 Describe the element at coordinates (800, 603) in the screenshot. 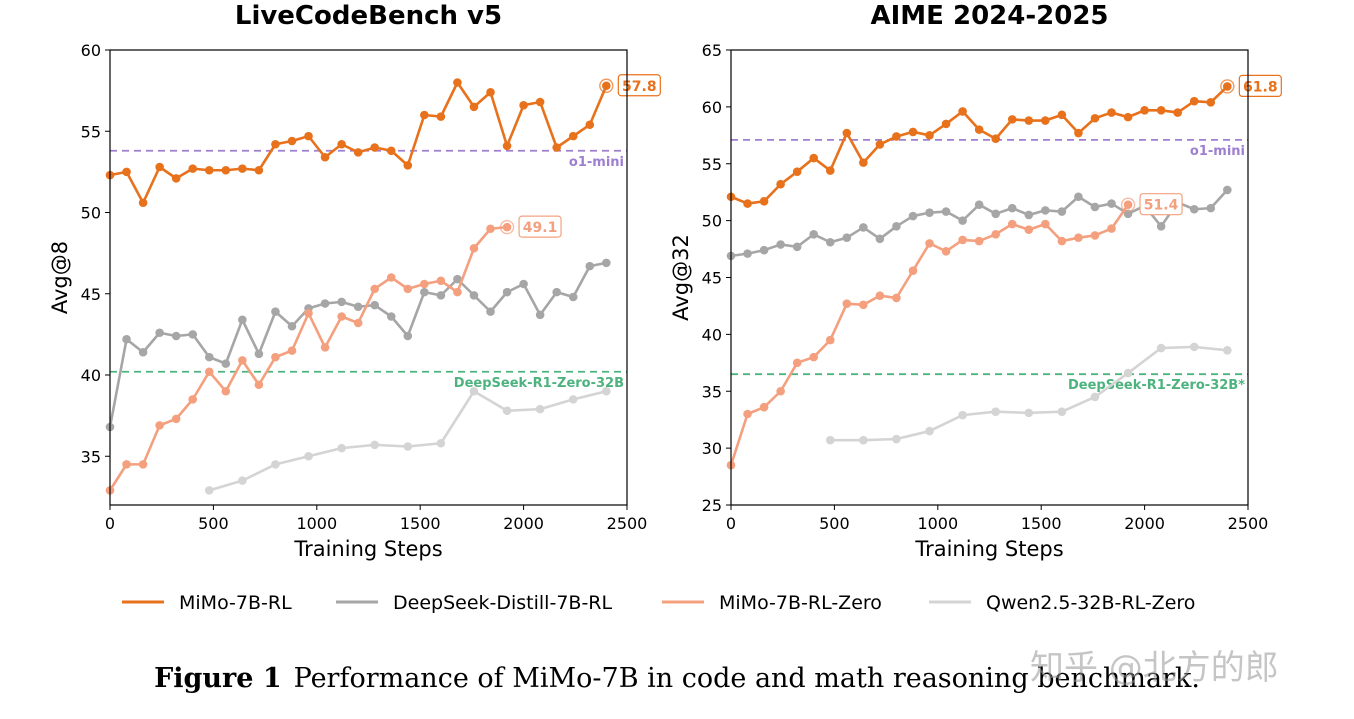

I see `legend-label-mimo-7b-rl-zero: MiMo-7B-RL-Zero` at that location.